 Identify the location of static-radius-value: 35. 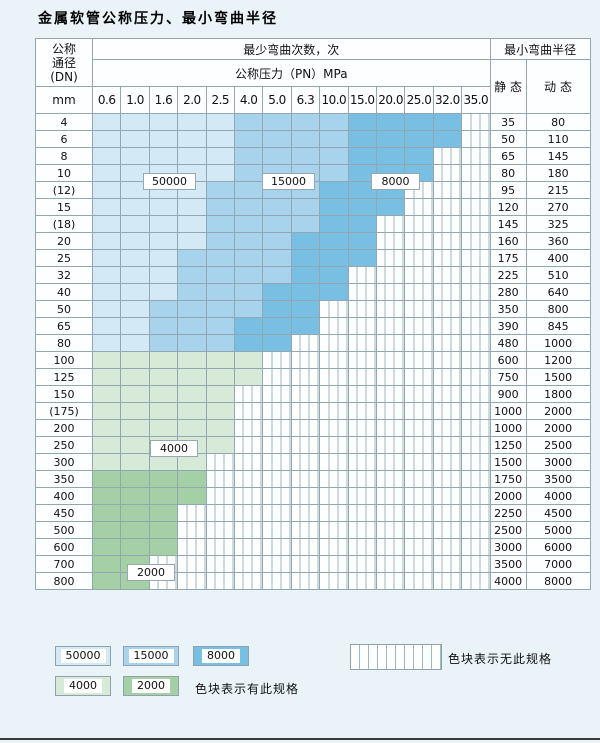
(508, 122).